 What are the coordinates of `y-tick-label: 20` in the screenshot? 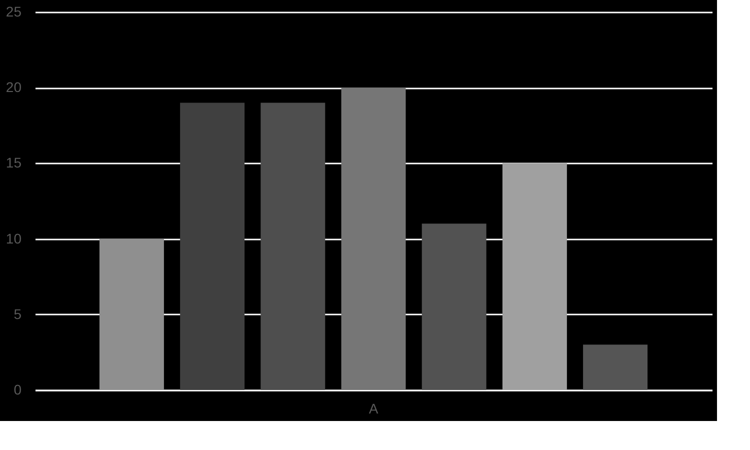 It's located at (14, 87).